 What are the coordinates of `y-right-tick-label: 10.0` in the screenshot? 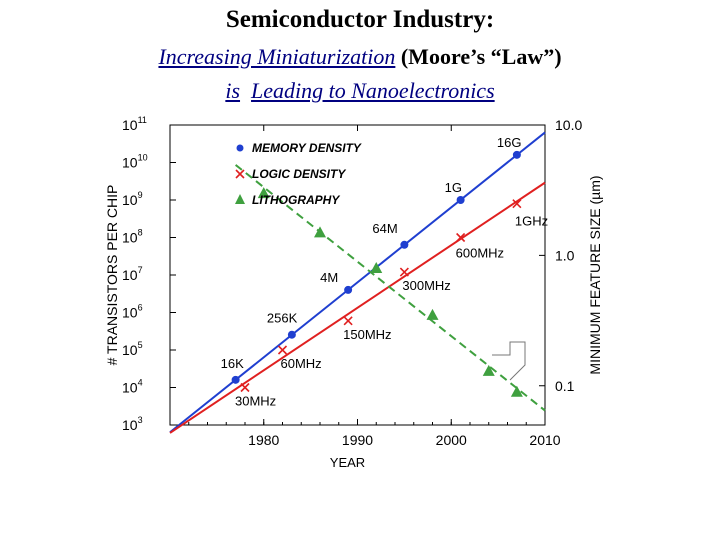 It's located at (568, 125).